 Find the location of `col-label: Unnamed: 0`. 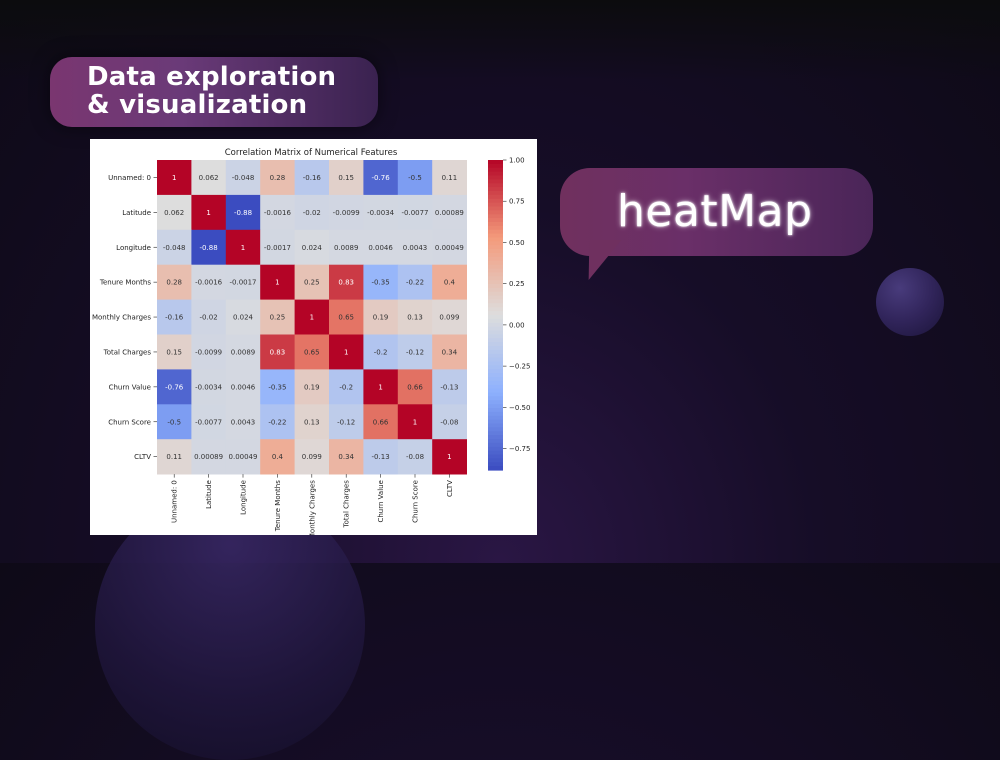

col-label: Unnamed: 0 is located at coordinates (175, 501).